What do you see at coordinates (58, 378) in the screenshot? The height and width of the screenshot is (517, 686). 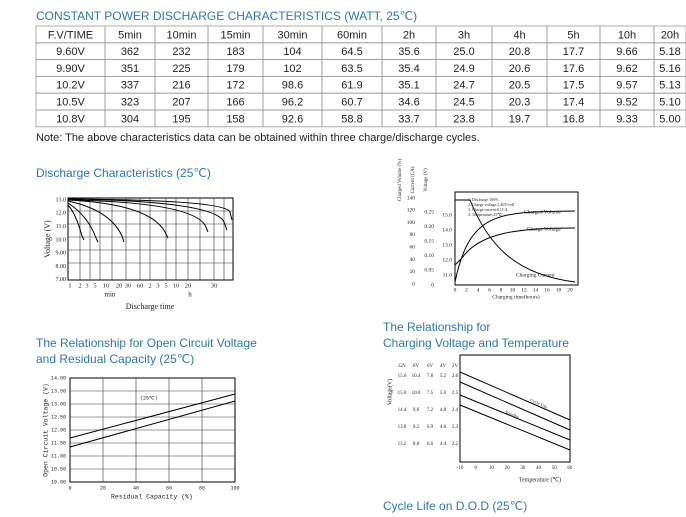 I see `y-tick-label: 14.00` at bounding box center [58, 378].